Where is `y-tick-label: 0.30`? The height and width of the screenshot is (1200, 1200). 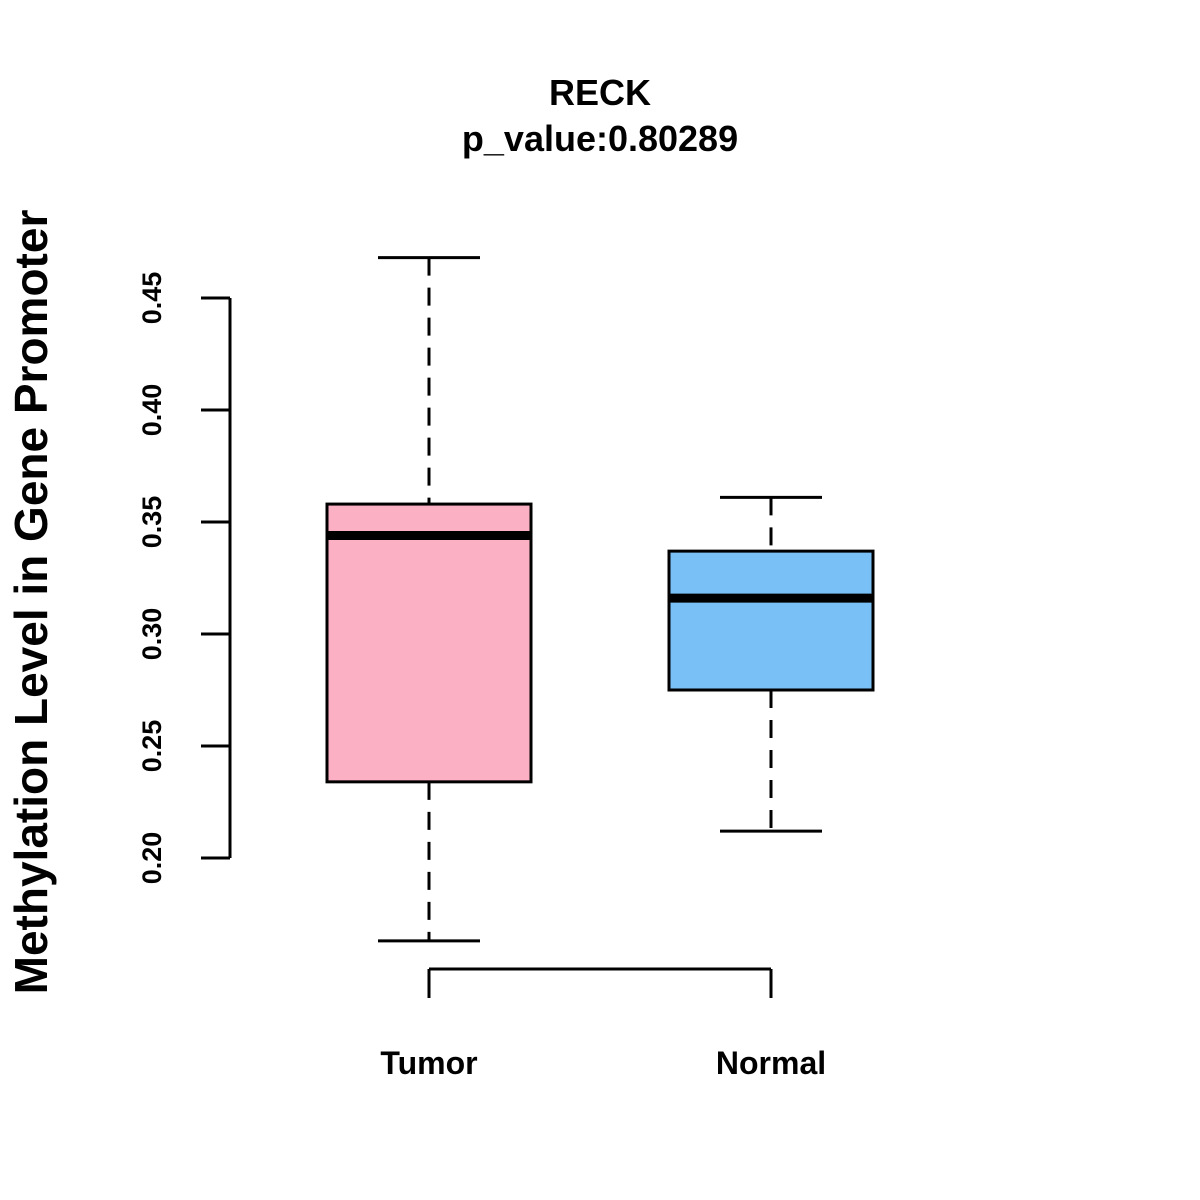 y-tick-label: 0.30 is located at coordinates (152, 634).